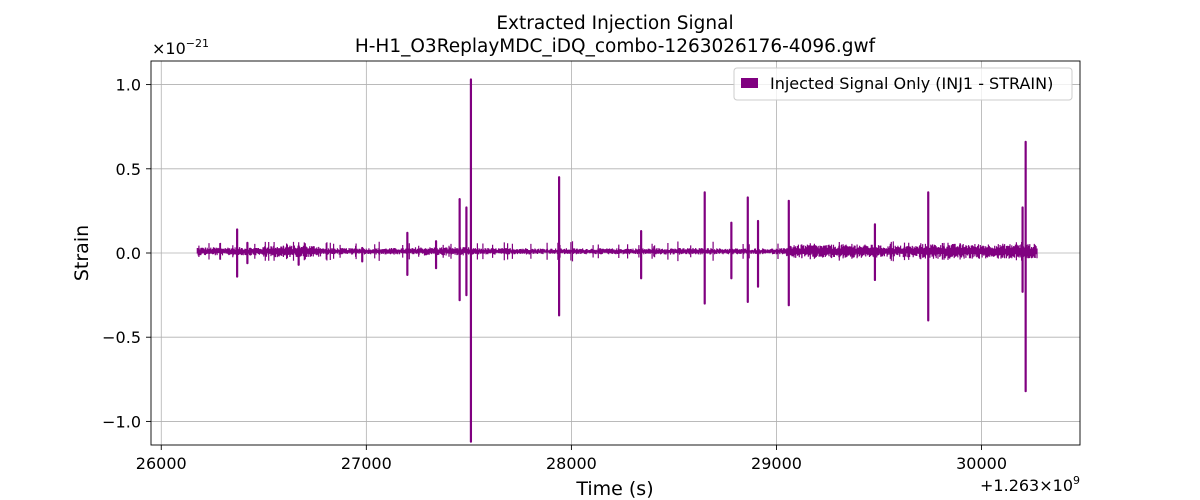 The width and height of the screenshot is (1200, 500). Describe the element at coordinates (1026, 485) in the screenshot. I see `x-offset-base: +1.263×10` at that location.